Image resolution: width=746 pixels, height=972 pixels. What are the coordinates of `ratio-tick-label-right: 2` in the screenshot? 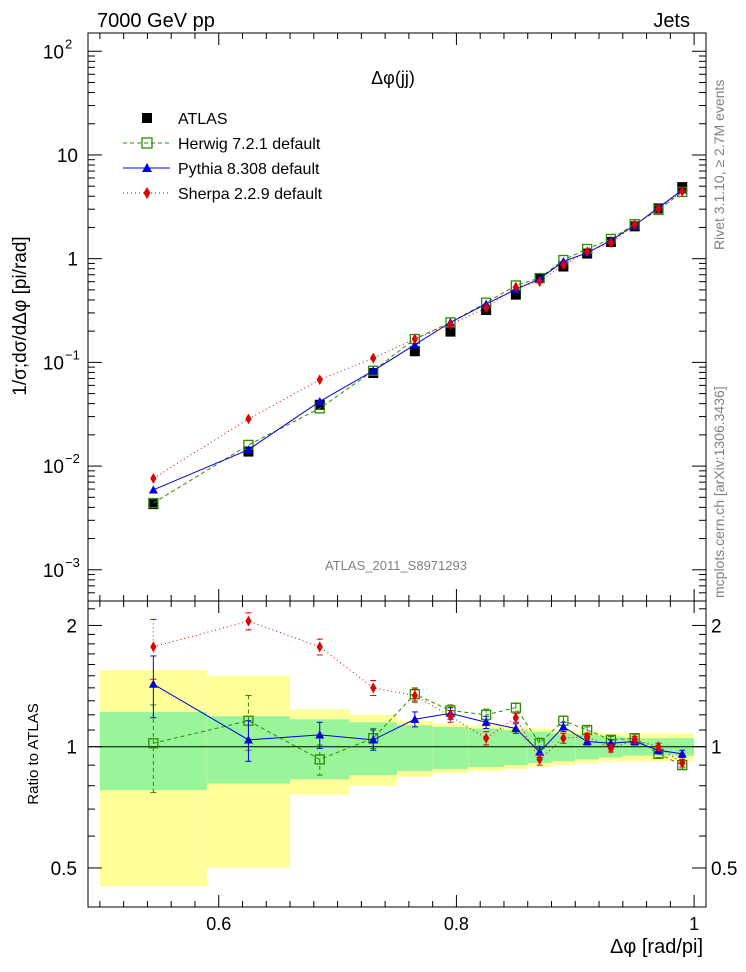 It's located at (716, 626).